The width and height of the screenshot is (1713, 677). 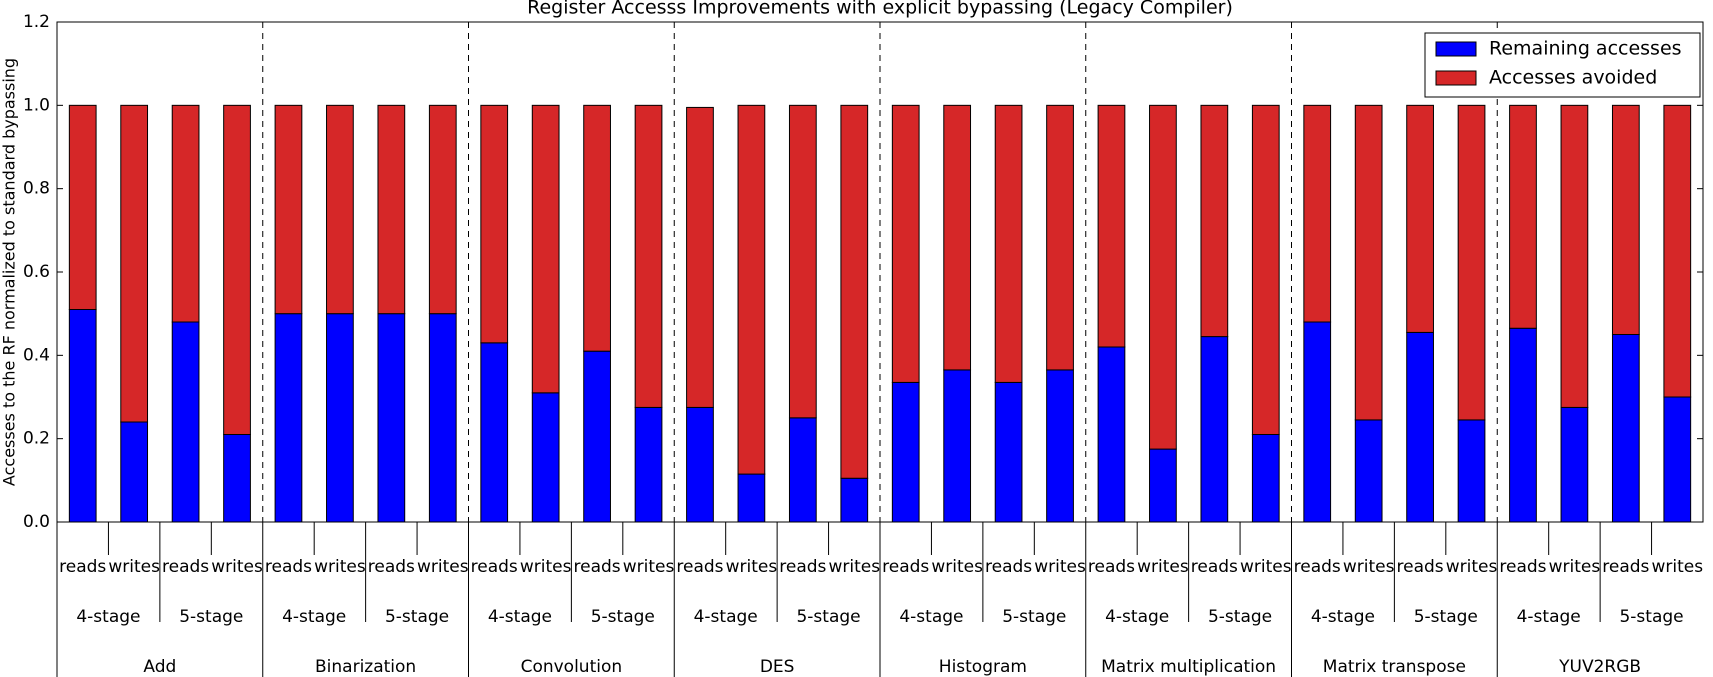 What do you see at coordinates (365, 667) in the screenshot?
I see `group-label: Binarization` at bounding box center [365, 667].